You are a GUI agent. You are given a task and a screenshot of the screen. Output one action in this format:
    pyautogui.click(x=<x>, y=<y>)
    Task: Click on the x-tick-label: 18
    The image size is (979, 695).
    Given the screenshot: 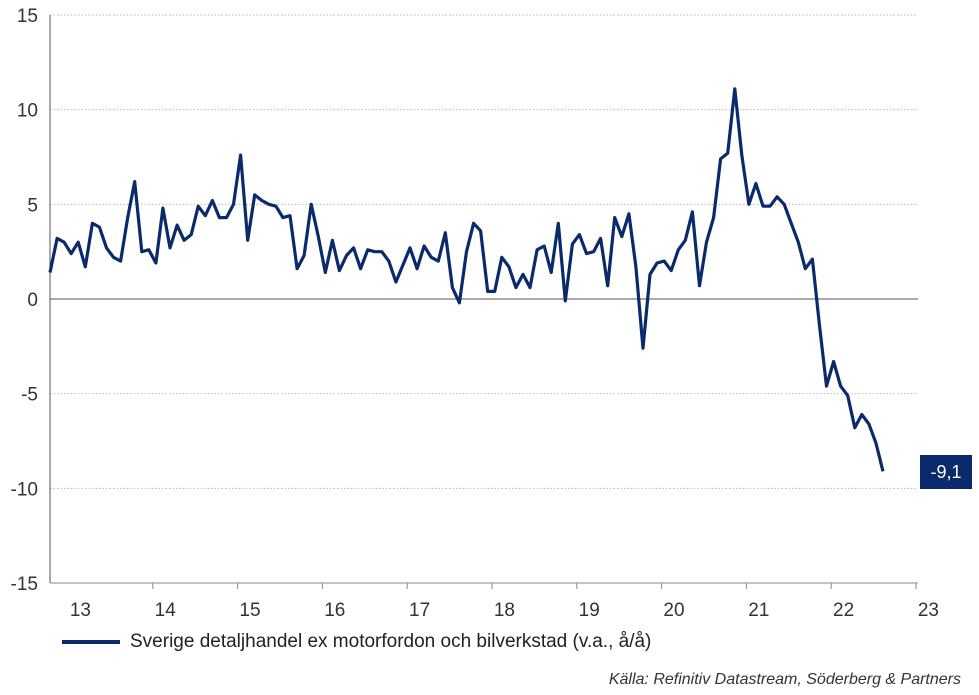 What is the action you would take?
    pyautogui.click(x=504, y=610)
    